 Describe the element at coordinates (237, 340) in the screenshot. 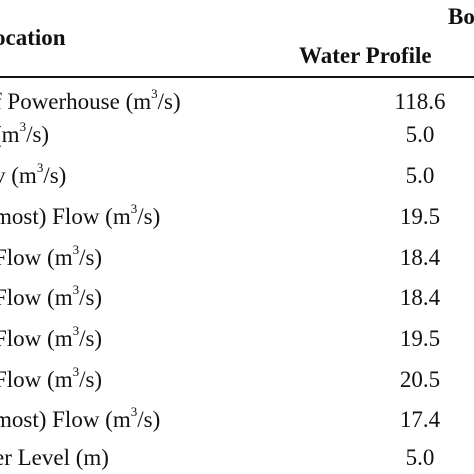

I see `table-row: Flow (m3/s) 19.5` at that location.